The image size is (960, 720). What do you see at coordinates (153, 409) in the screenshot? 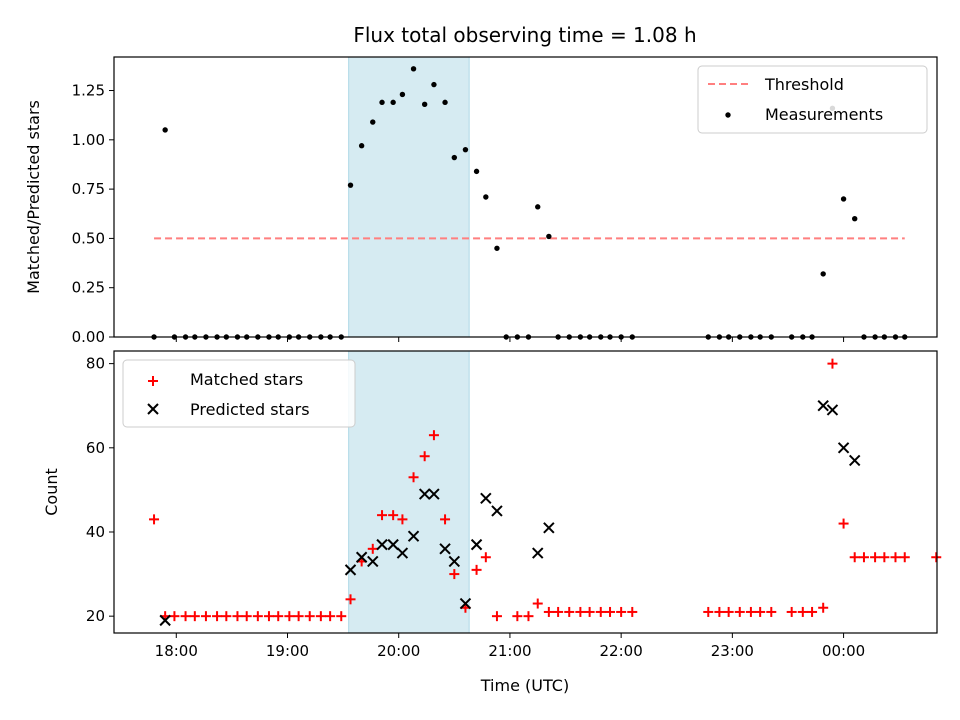
I see `predicted-legend-swatch` at bounding box center [153, 409].